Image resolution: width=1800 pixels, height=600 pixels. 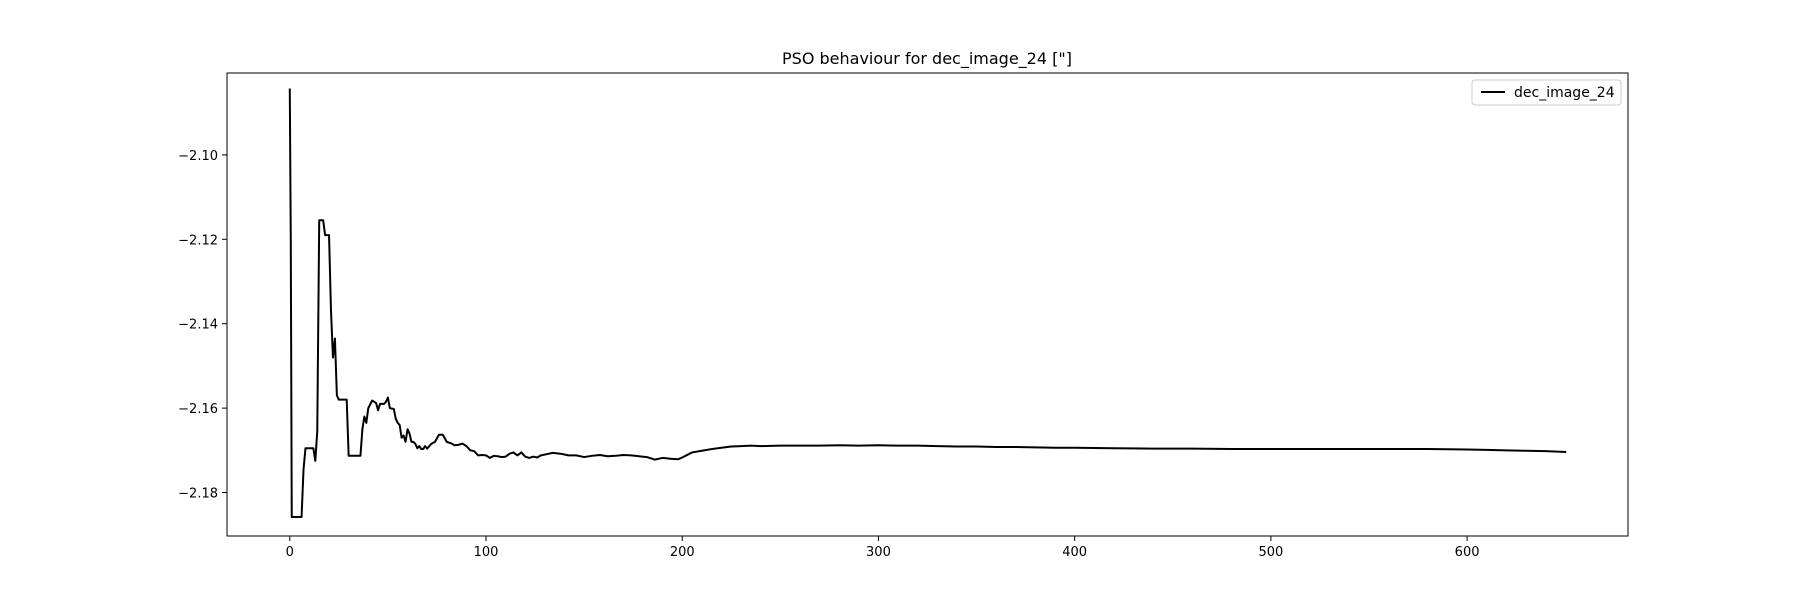 I want to click on y-axis: −2.18 −2.16 −2.14 −2.12 −2.10, so click(x=202, y=325).